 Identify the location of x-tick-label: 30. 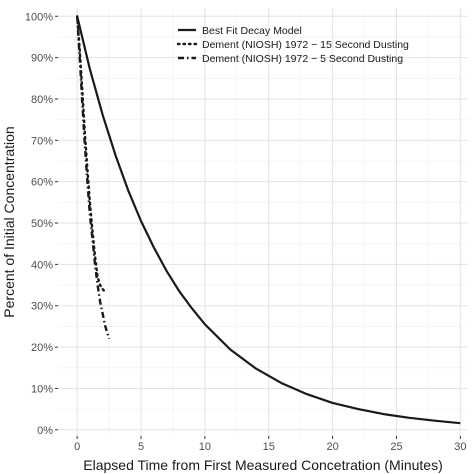
(460, 447).